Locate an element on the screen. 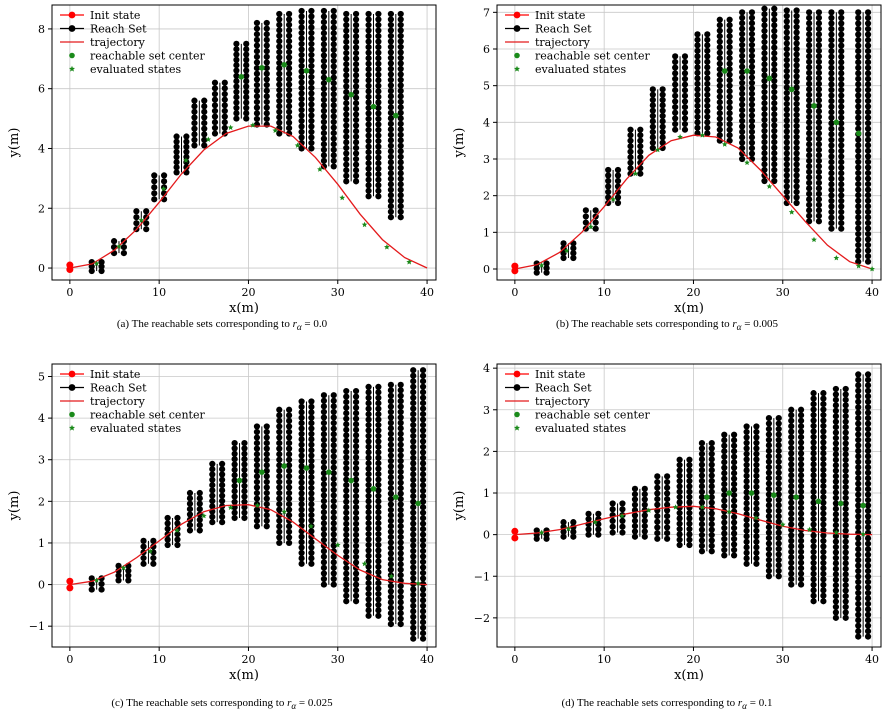 This screenshot has height=718, width=889. evaluated-state-point is located at coordinates (680, 137).